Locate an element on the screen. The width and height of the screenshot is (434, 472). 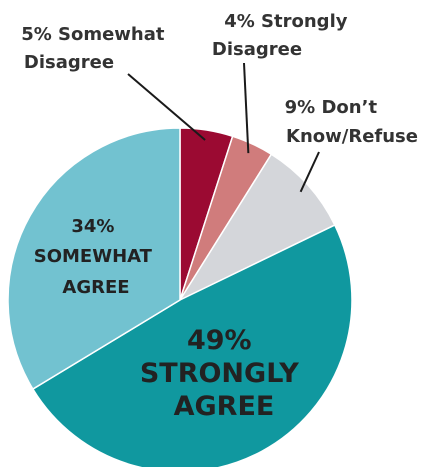
leader-line-dont-know-refuse is located at coordinates (309, 172).